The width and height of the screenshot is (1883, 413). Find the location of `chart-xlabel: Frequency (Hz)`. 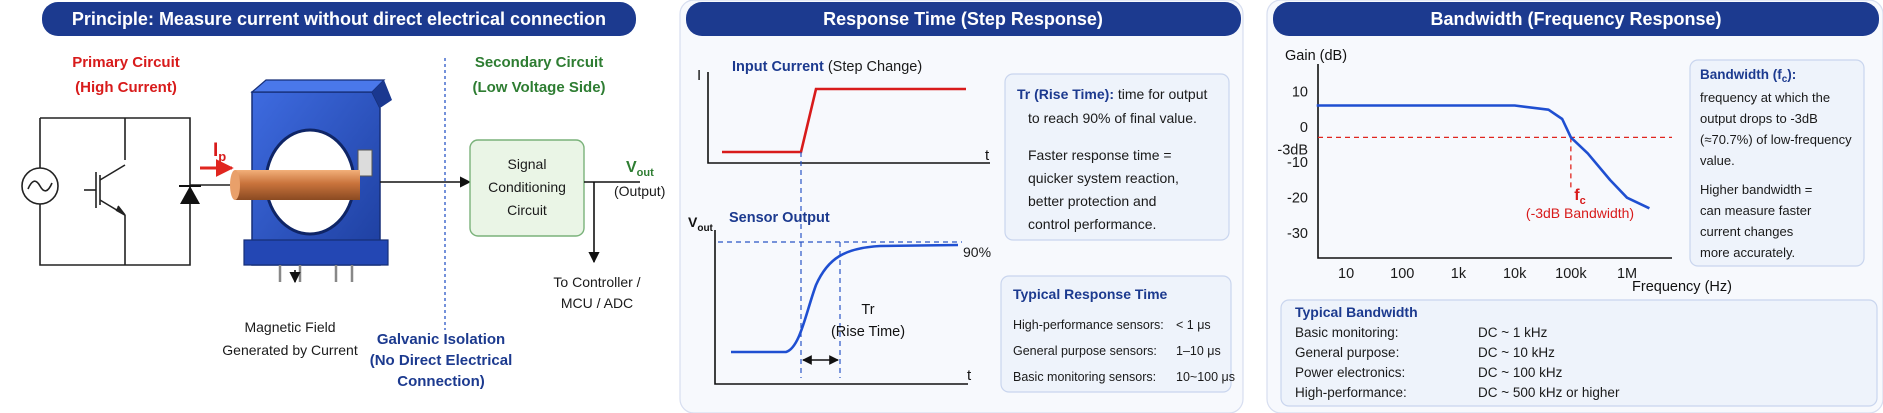

chart-xlabel: Frequency (Hz) is located at coordinates (1682, 287).